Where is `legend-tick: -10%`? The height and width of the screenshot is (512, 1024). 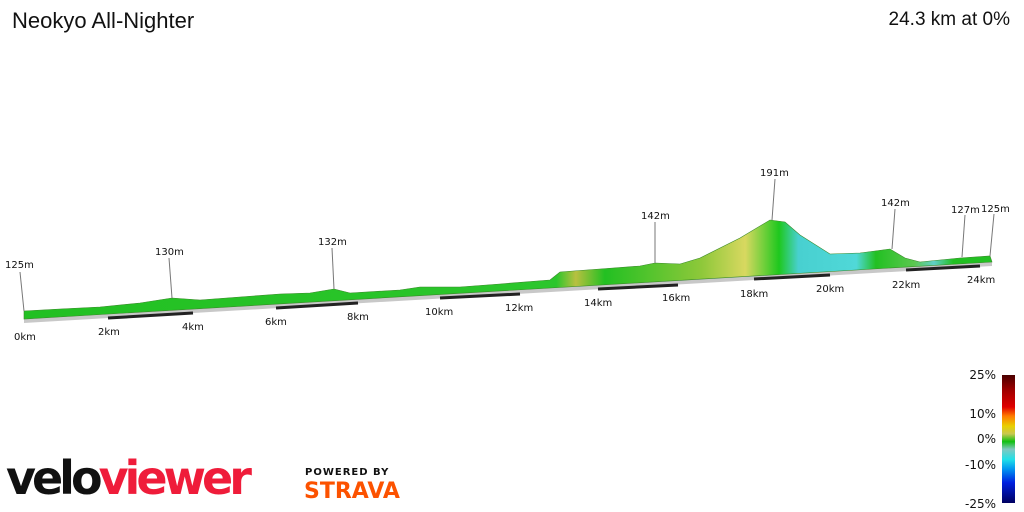
legend-tick: -10% is located at coordinates (980, 465).